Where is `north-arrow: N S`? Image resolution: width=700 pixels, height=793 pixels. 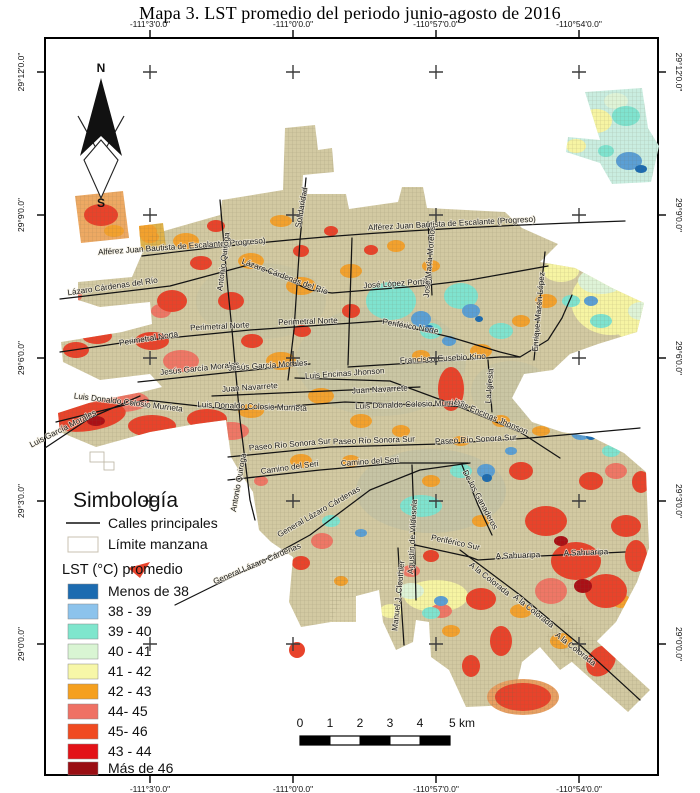 north-arrow: N S is located at coordinates (101, 135).